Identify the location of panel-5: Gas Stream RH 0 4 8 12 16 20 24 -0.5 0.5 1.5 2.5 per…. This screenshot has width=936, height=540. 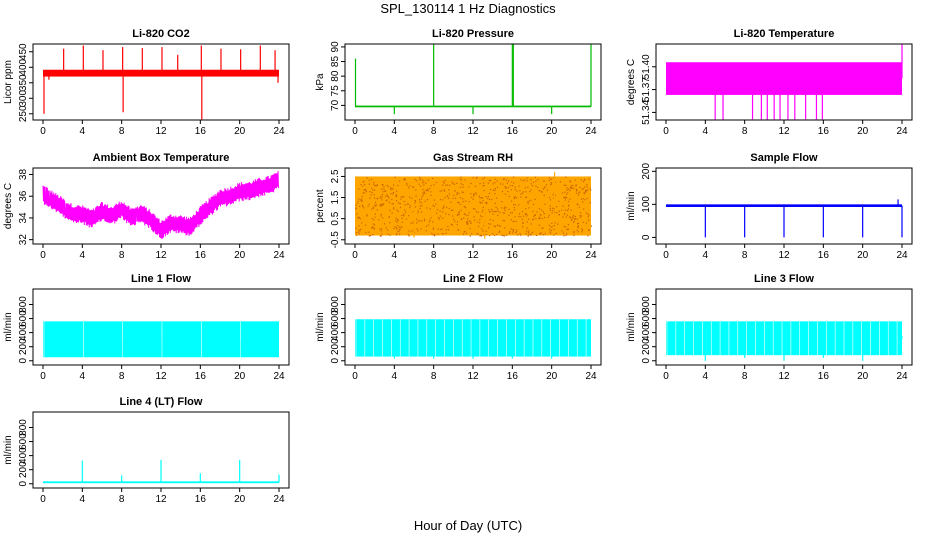
(458, 206).